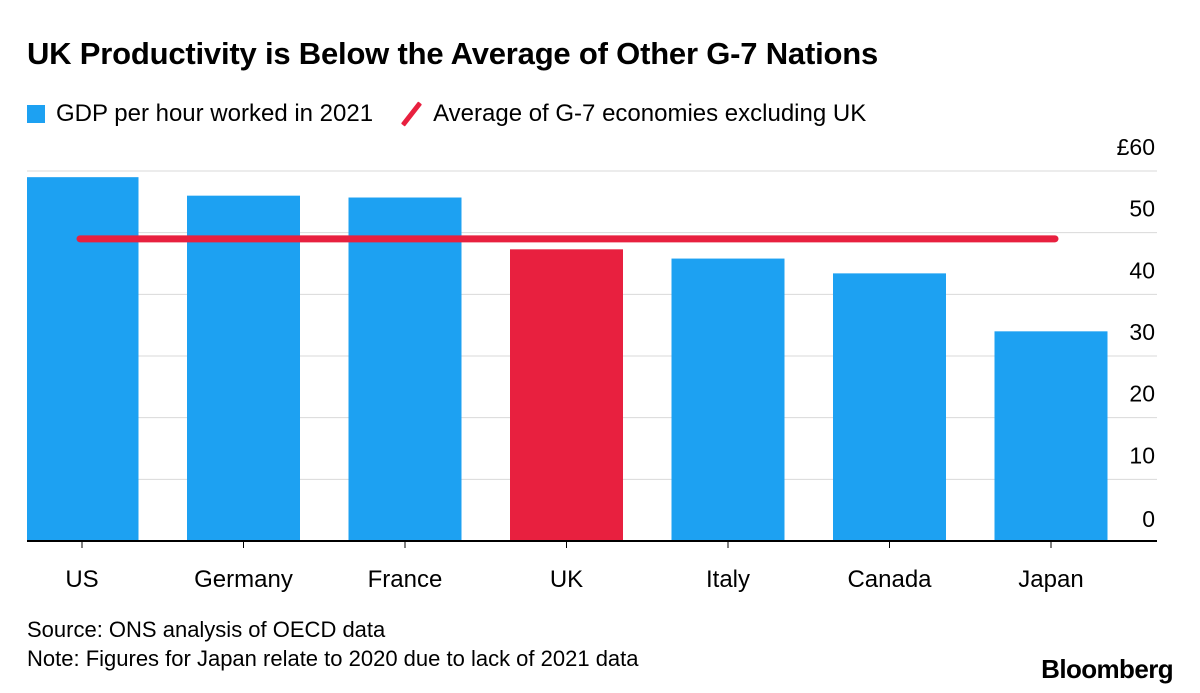  Describe the element at coordinates (1050, 579) in the screenshot. I see `x-tick-label: Japan` at that location.